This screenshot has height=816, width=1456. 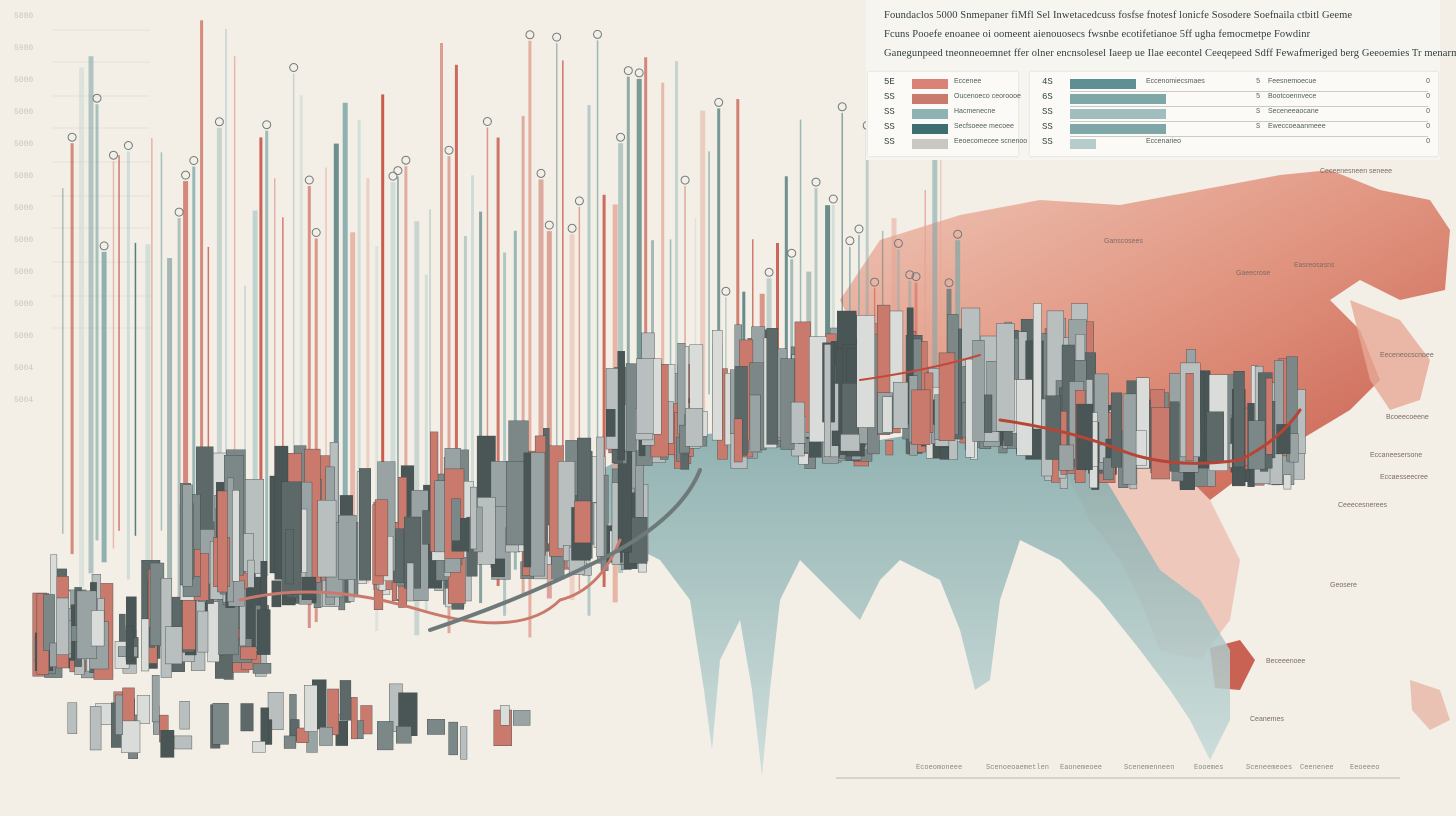 What do you see at coordinates (1297, 126) in the screenshot?
I see `legend-rlabel: Eweccoeaanmeee` at bounding box center [1297, 126].